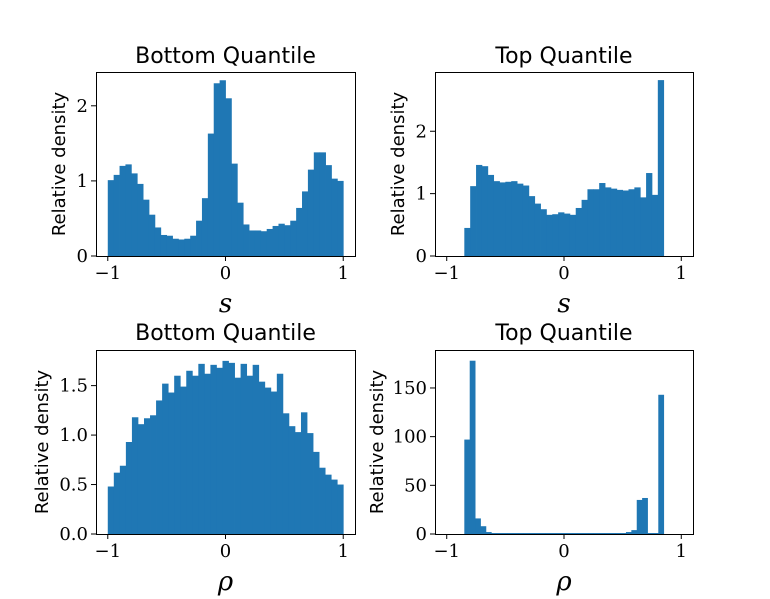 The width and height of the screenshot is (770, 599). Describe the element at coordinates (410, 388) in the screenshot. I see `y-tick-label: 150` at that location.